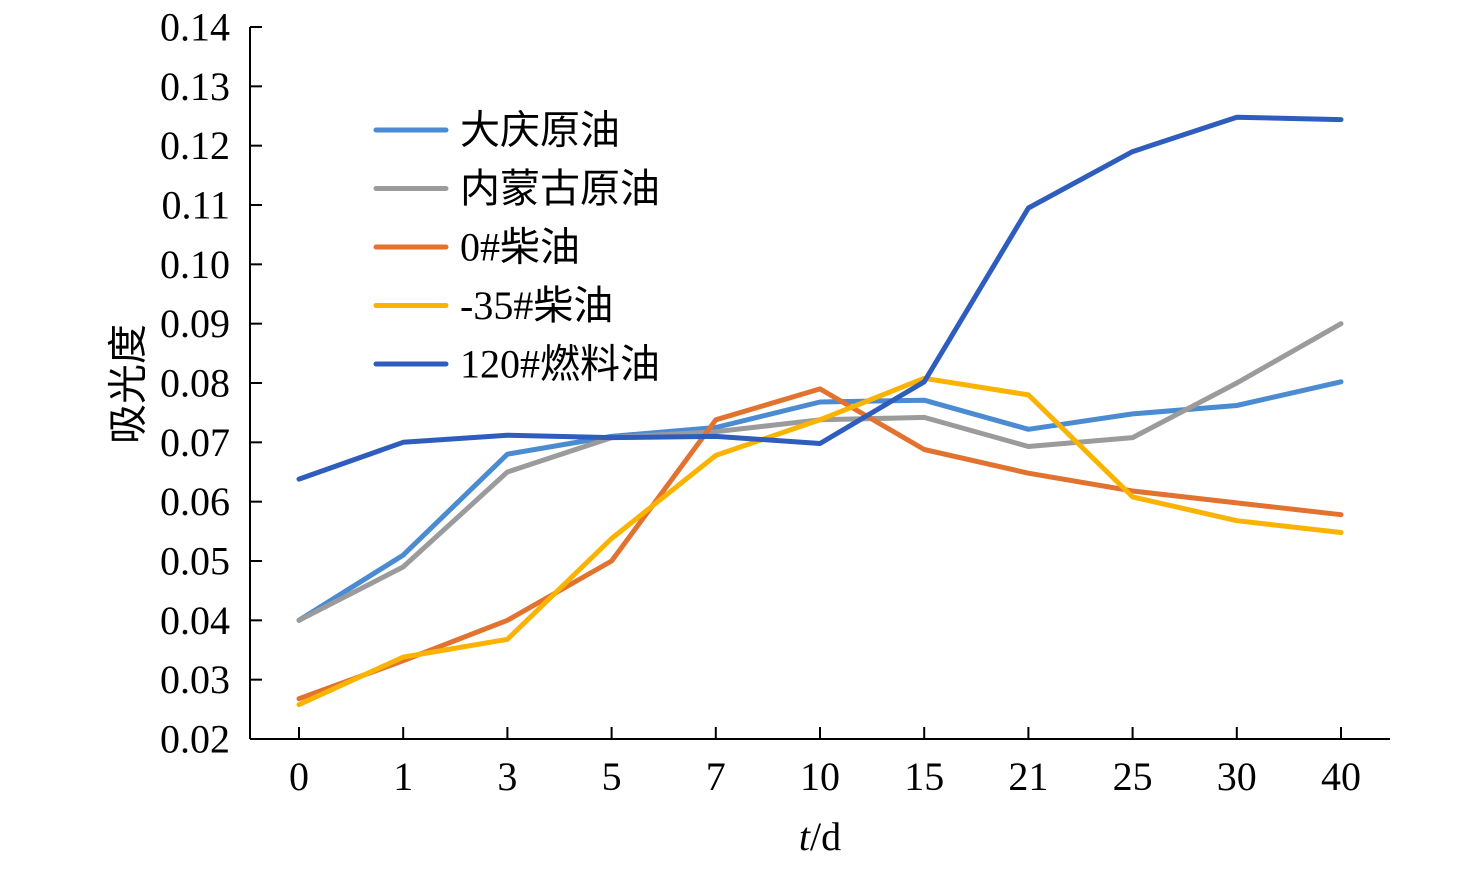 The height and width of the screenshot is (869, 1476). Describe the element at coordinates (195, 145) in the screenshot. I see `y-tick-label: 0.12` at that location.